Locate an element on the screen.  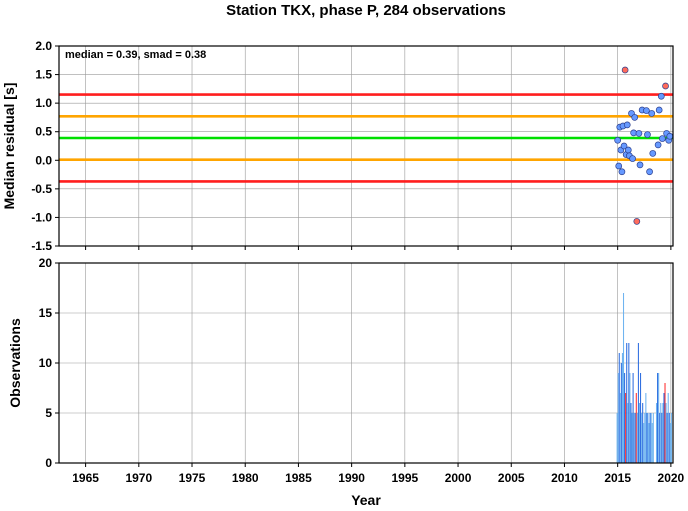
x-tick-label: 2020 is located at coordinates (671, 478).